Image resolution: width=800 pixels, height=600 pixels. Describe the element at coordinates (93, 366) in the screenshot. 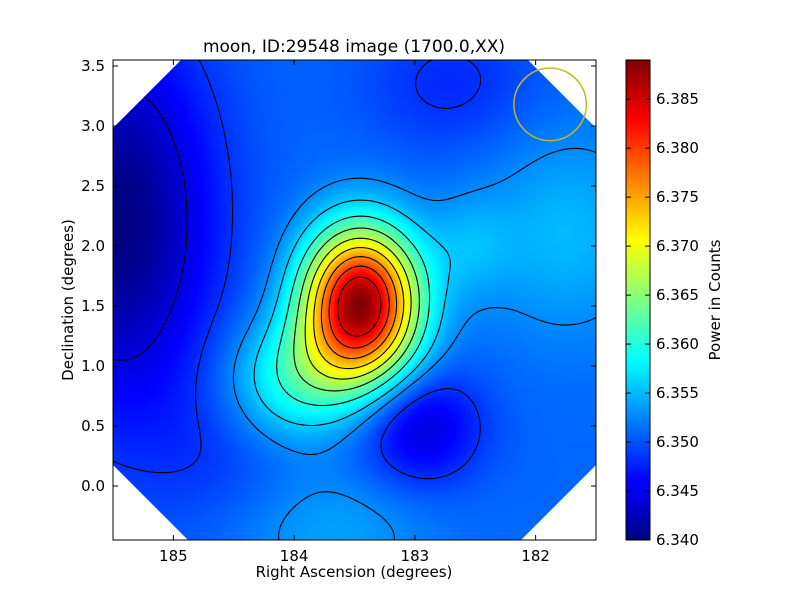

I see `y-tick-label: 1.0` at that location.